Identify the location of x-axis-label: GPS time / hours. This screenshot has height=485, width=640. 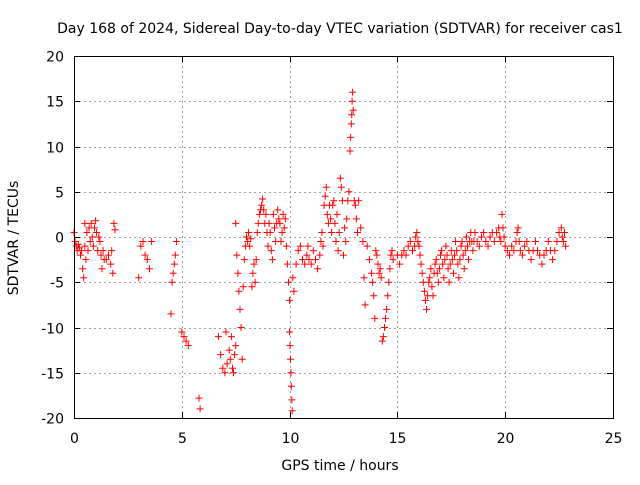
(339, 466).